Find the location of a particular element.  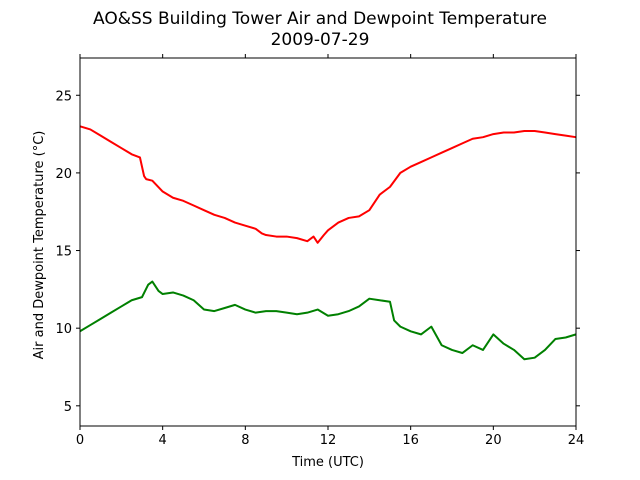

x-tick-label: 12 is located at coordinates (328, 440).